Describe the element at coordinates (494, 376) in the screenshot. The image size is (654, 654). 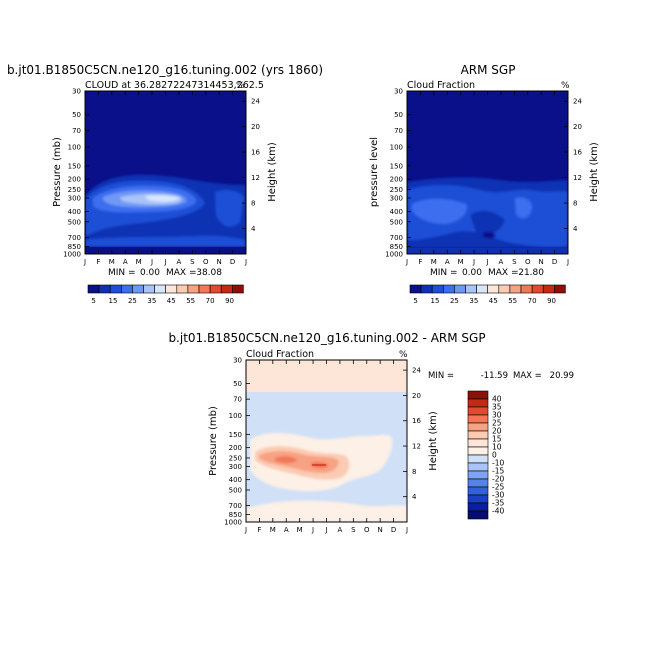
I see `stat-min-value: -11.59` at that location.